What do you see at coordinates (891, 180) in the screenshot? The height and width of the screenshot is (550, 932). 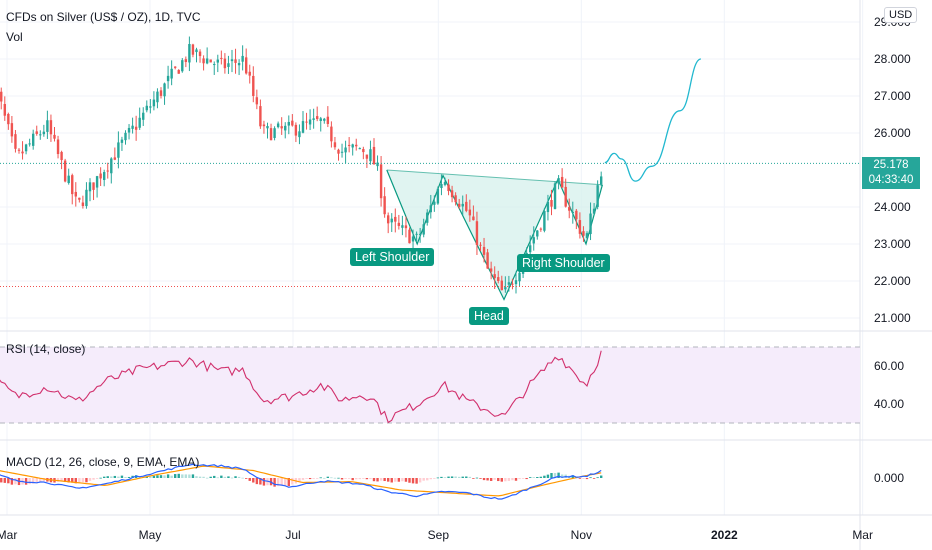 I see `bar-countdown: 04:33:40` at bounding box center [891, 180].